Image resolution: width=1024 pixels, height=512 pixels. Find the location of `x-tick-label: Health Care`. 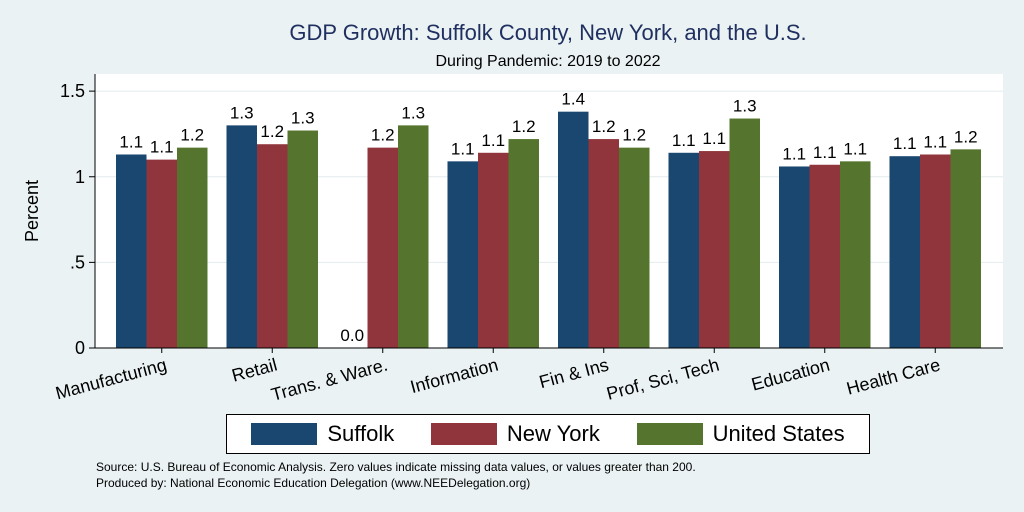

x-tick-label: Health Care is located at coordinates (893, 377).